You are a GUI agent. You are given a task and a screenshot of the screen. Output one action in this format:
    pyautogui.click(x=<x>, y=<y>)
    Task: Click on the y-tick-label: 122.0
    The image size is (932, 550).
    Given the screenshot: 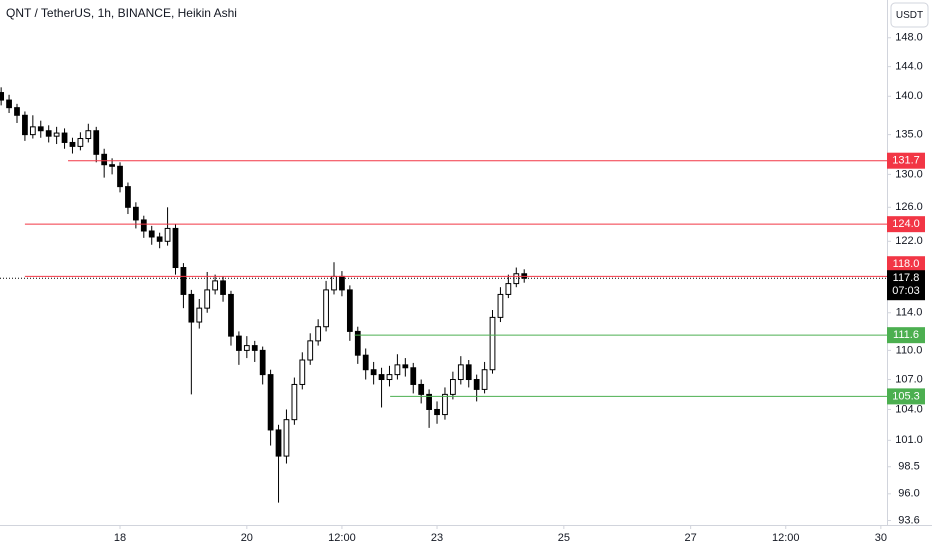 What is the action you would take?
    pyautogui.click(x=909, y=241)
    